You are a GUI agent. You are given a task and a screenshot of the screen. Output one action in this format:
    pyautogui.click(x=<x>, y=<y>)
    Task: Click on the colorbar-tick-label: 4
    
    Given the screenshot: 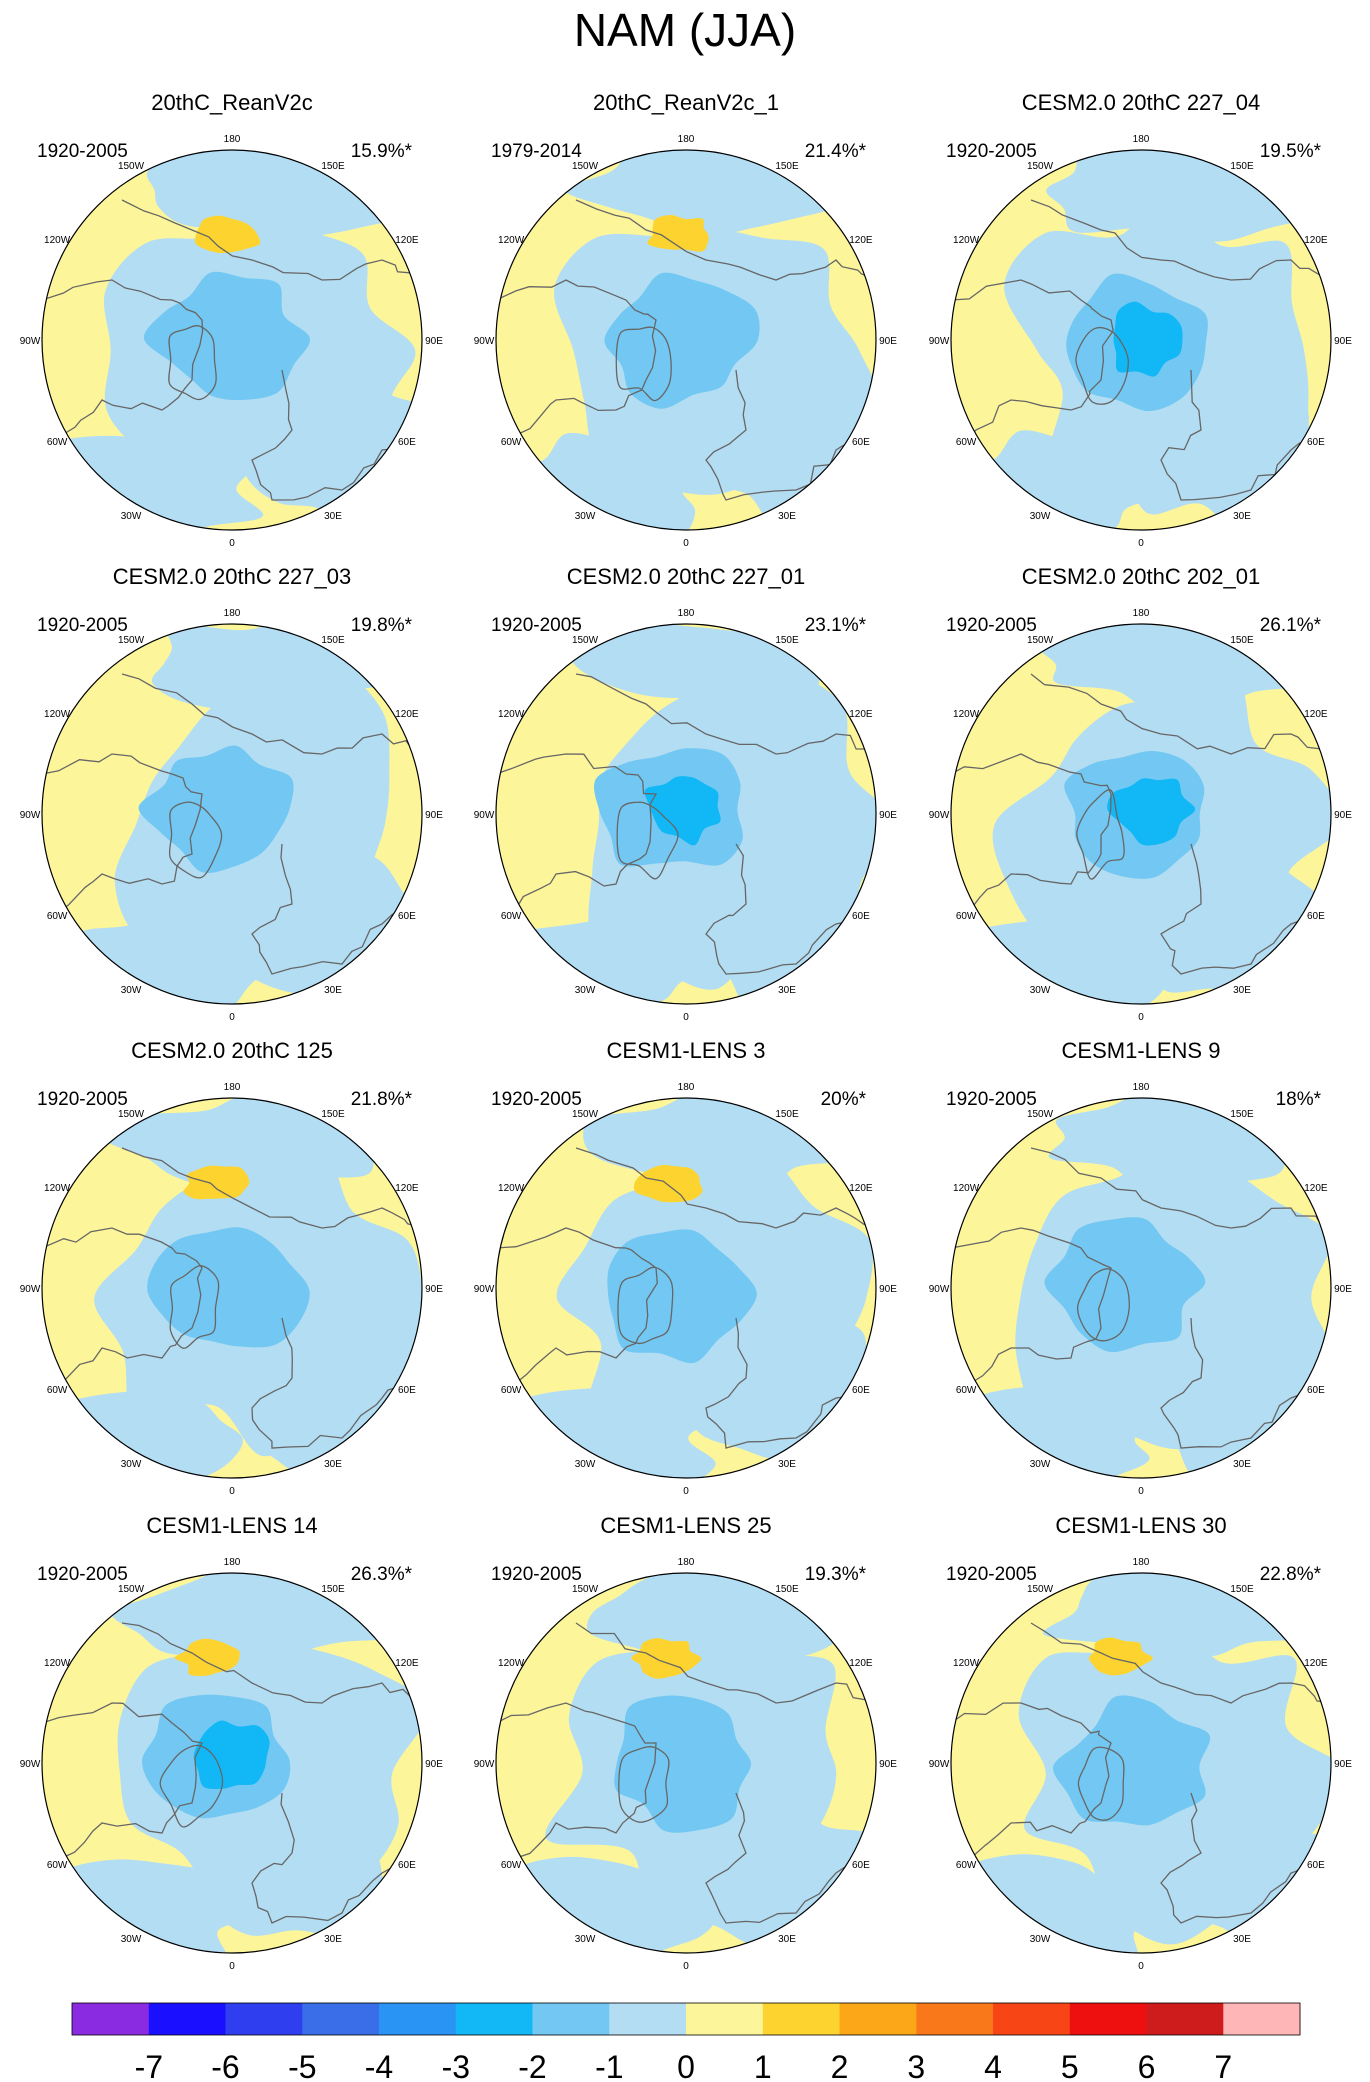 What is the action you would take?
    pyautogui.click(x=993, y=2065)
    